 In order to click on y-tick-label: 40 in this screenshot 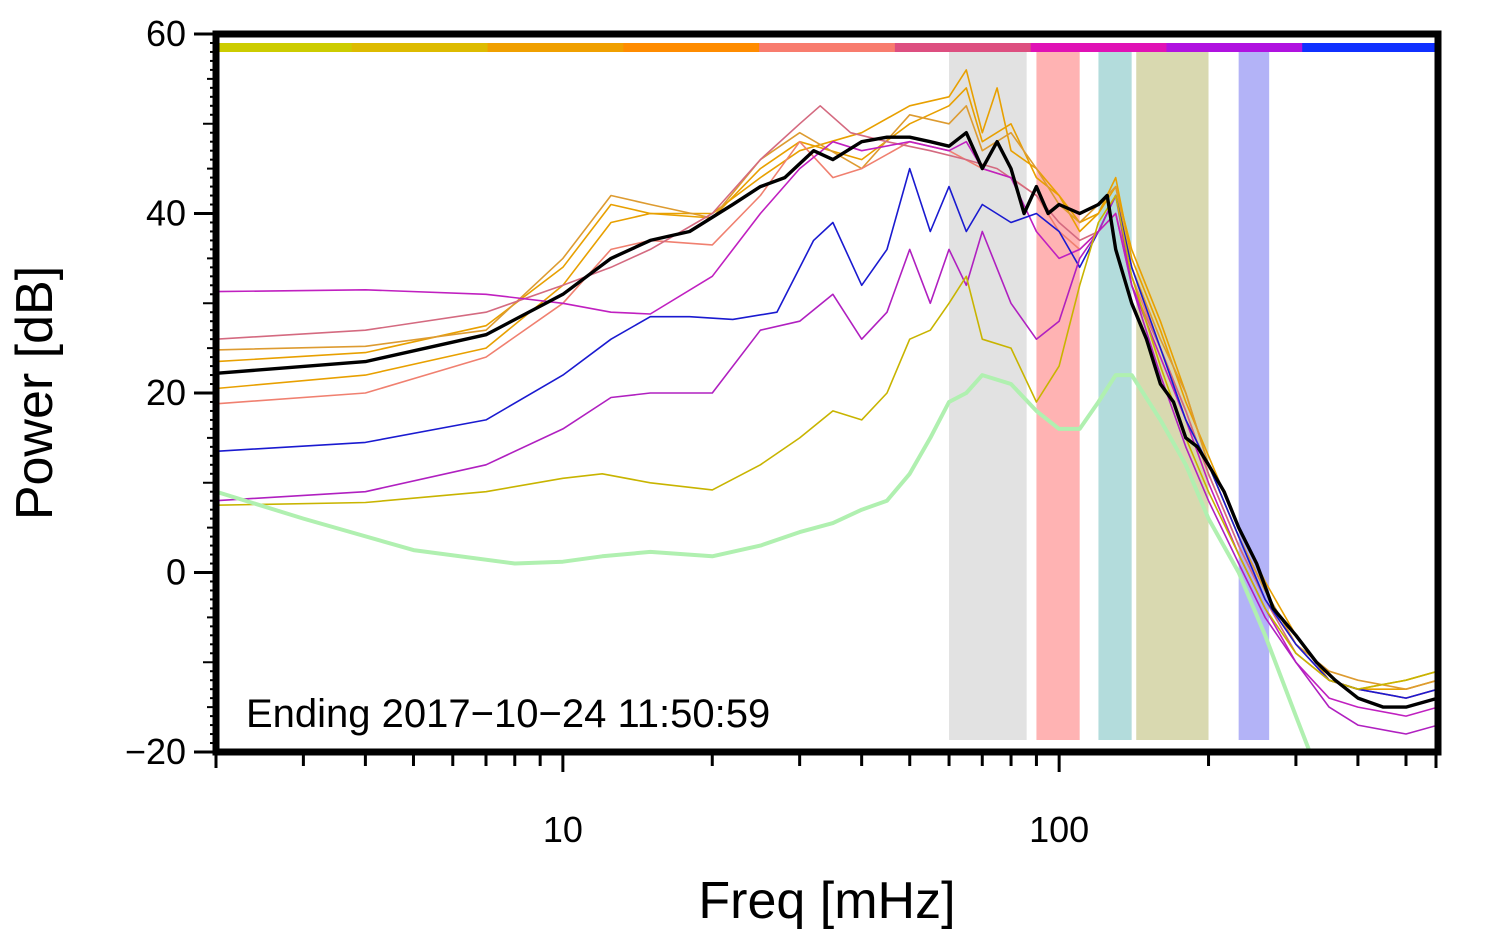, I will do `click(166, 213)`.